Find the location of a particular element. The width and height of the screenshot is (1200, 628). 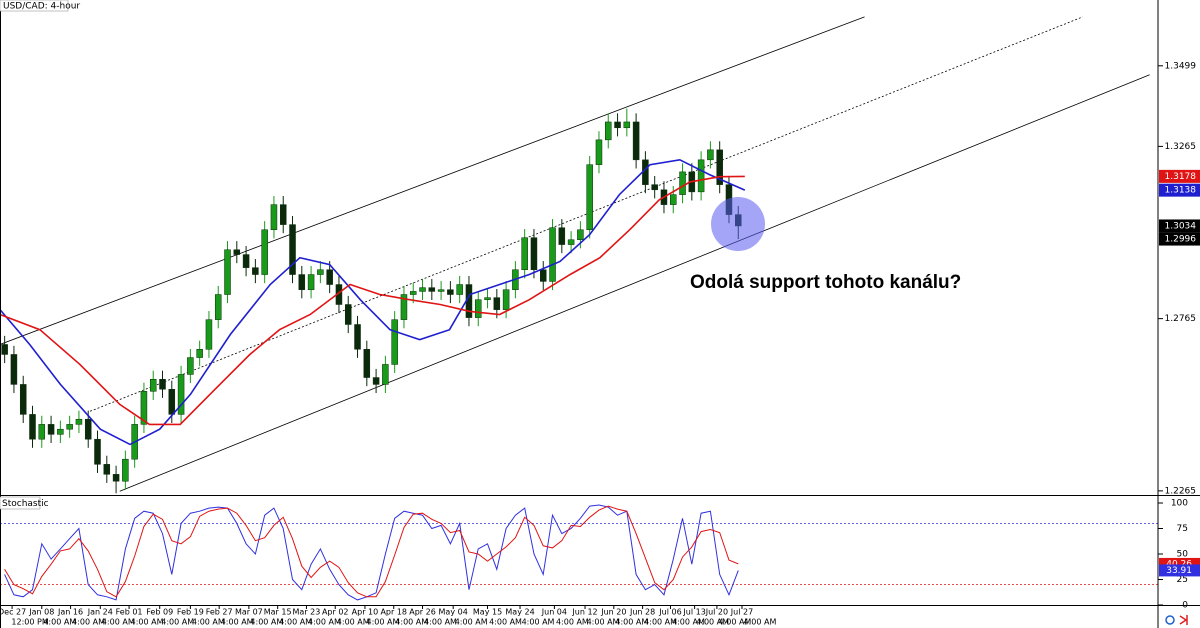

x-tick-label: Jan 16 is located at coordinates (70, 612).